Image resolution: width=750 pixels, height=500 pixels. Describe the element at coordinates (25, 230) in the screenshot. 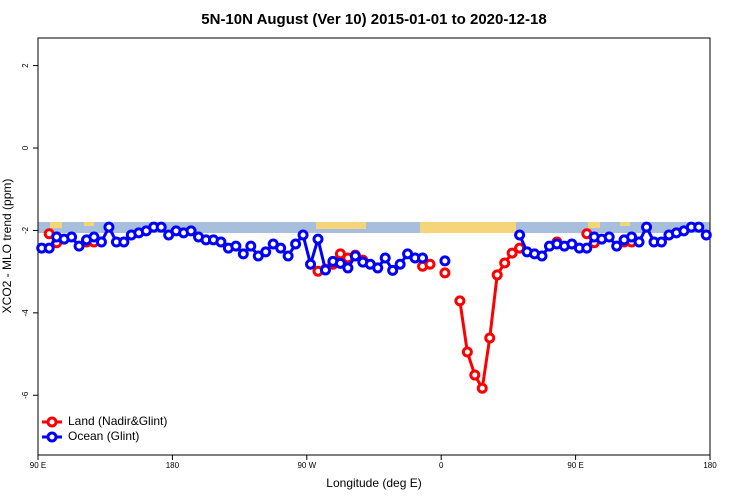

I see `y-tick-label: -2` at that location.